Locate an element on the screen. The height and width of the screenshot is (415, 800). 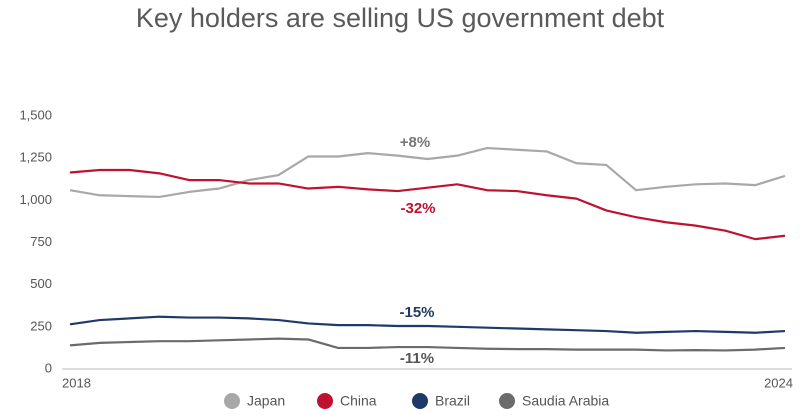
legend-label: Brazil is located at coordinates (452, 401).